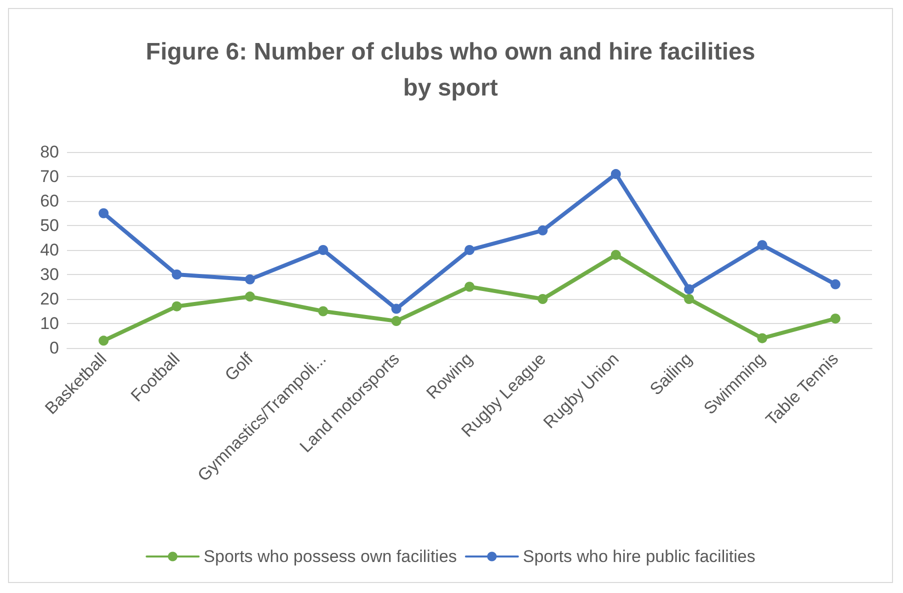 This screenshot has width=903, height=593. What do you see at coordinates (451, 70) in the screenshot?
I see `chart-title: Figure 6: Number of clubs who own and hire facilities by sport` at bounding box center [451, 70].